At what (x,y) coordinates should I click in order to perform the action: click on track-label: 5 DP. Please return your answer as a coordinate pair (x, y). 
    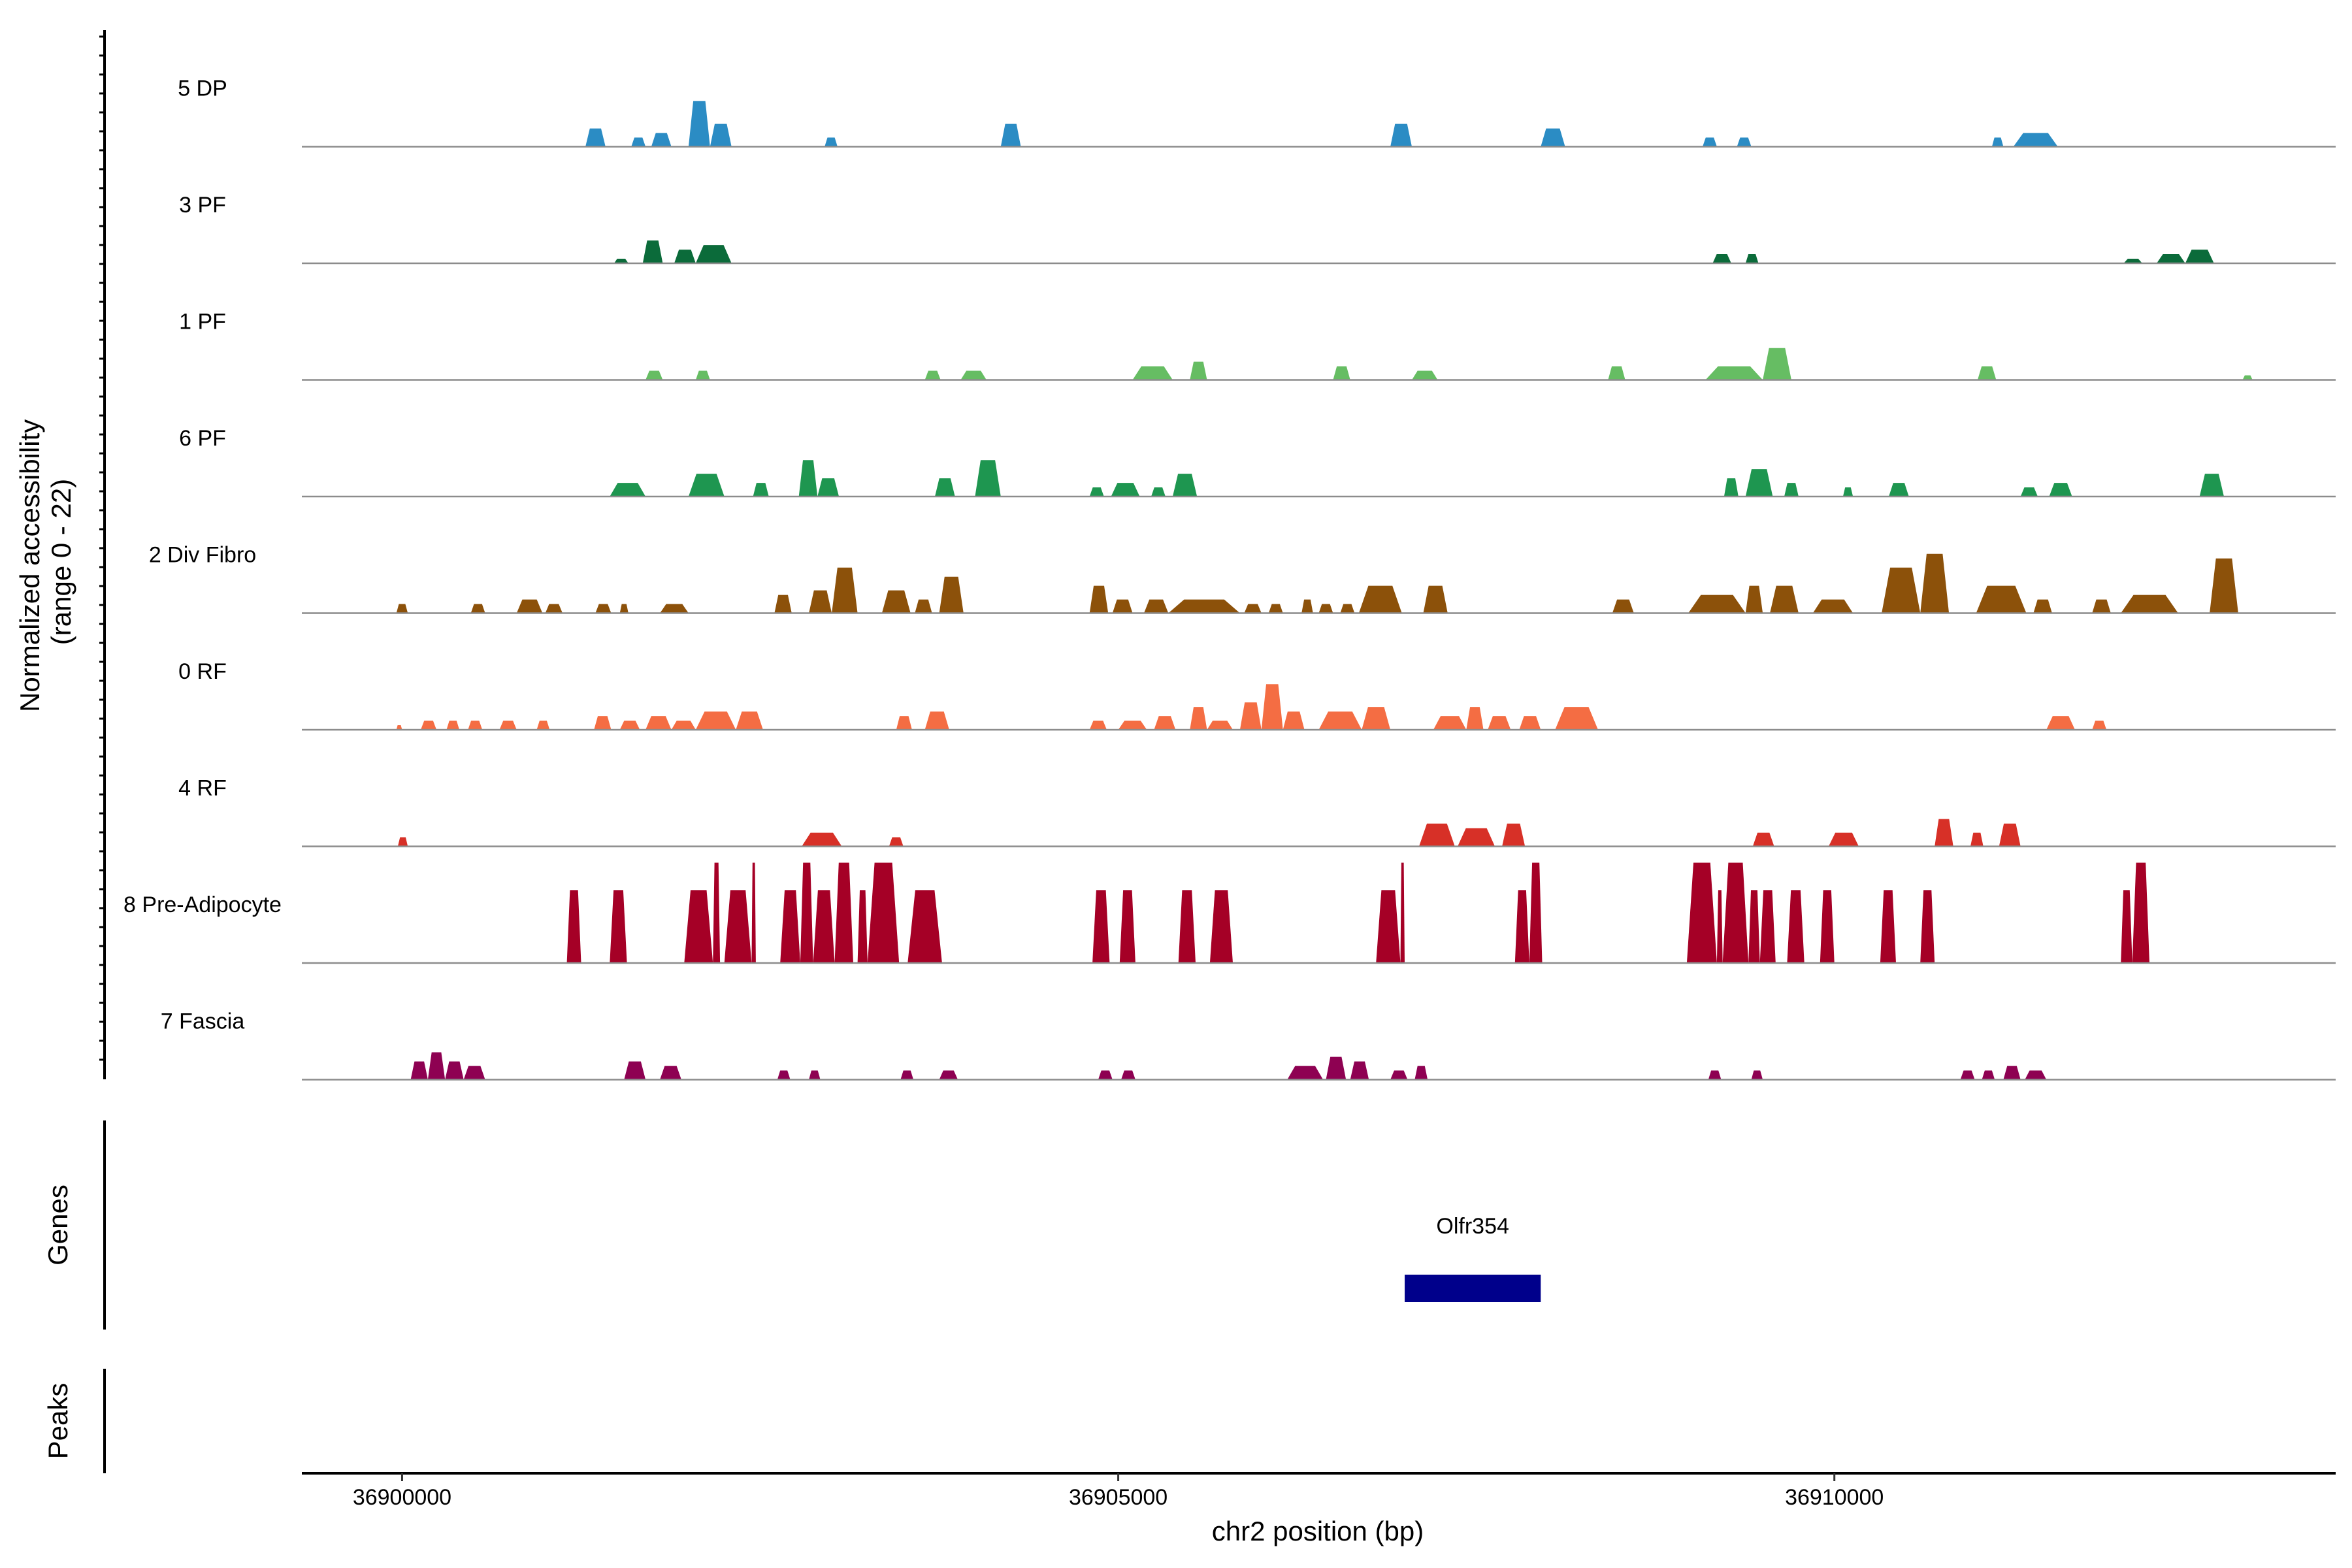
    Looking at the image, I should click on (202, 88).